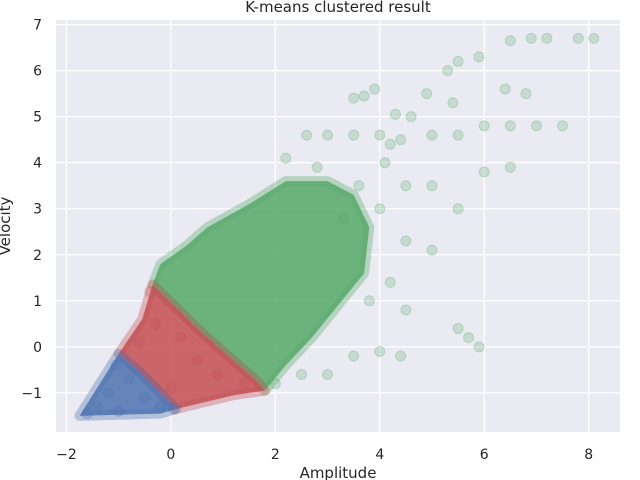  I want to click on x-tick-label: −2, so click(66, 455).